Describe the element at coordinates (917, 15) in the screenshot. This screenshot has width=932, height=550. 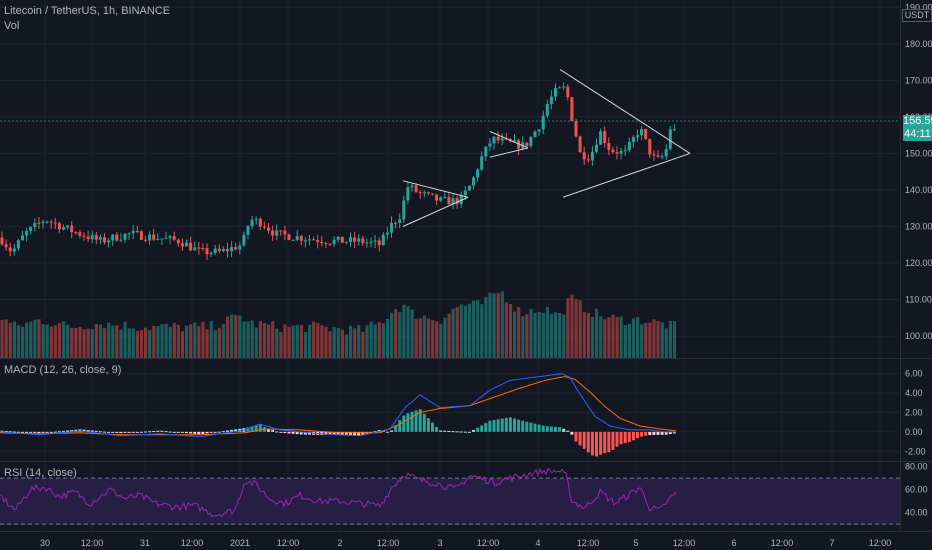
I see `currency-badge: USDT` at that location.